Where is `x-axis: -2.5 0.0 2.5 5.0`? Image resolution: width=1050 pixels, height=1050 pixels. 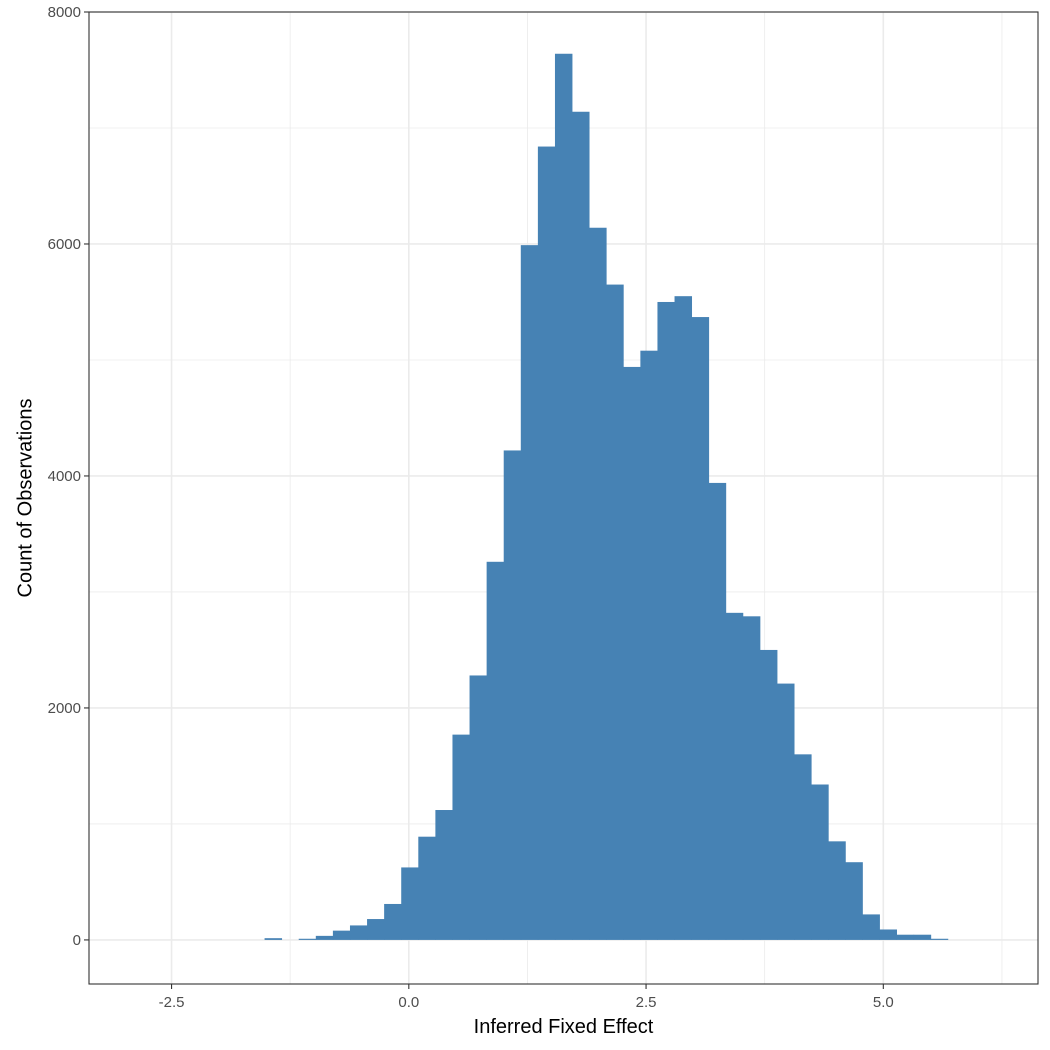 x-axis: -2.5 0.0 2.5 5.0 is located at coordinates (526, 997).